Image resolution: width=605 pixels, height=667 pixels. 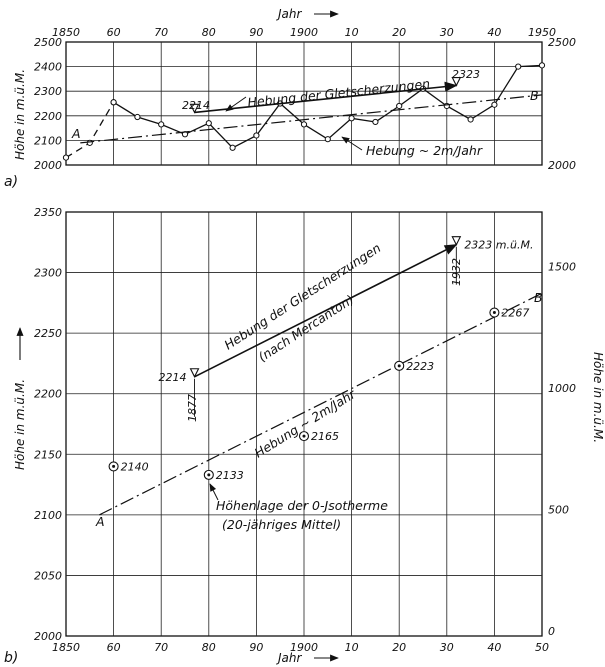 I want to click on panel-b-label-A: A, so click(x=100, y=521).